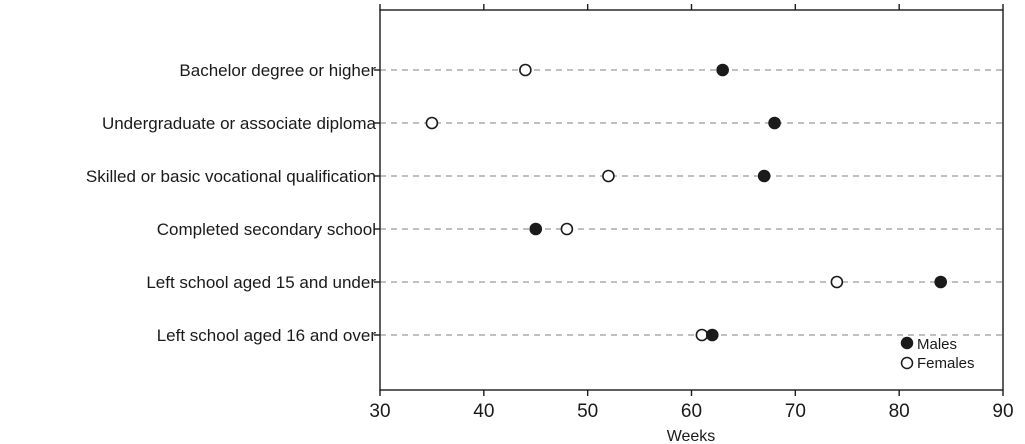 The width and height of the screenshot is (1025, 444). Describe the element at coordinates (587, 411) in the screenshot. I see `x-tick-label: 50` at that location.